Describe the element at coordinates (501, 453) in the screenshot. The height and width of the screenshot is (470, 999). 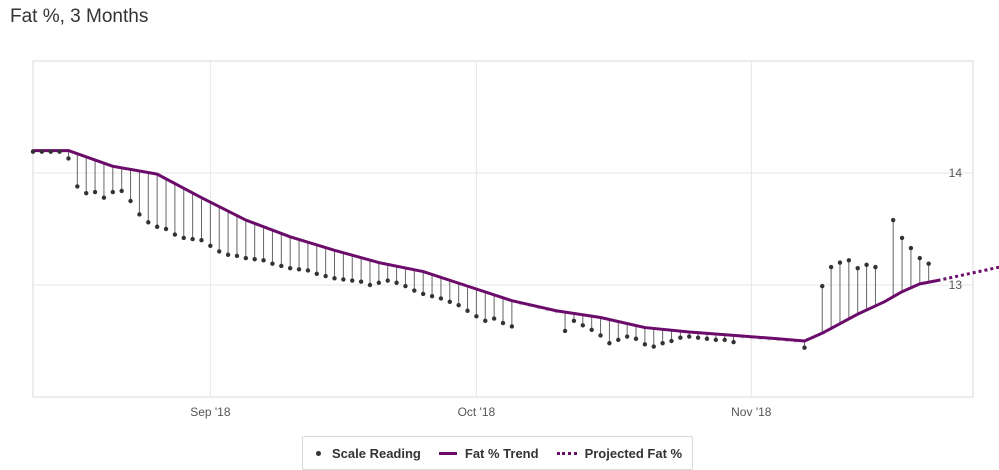
I see `legend-label-trend: Fat % Trend` at that location.